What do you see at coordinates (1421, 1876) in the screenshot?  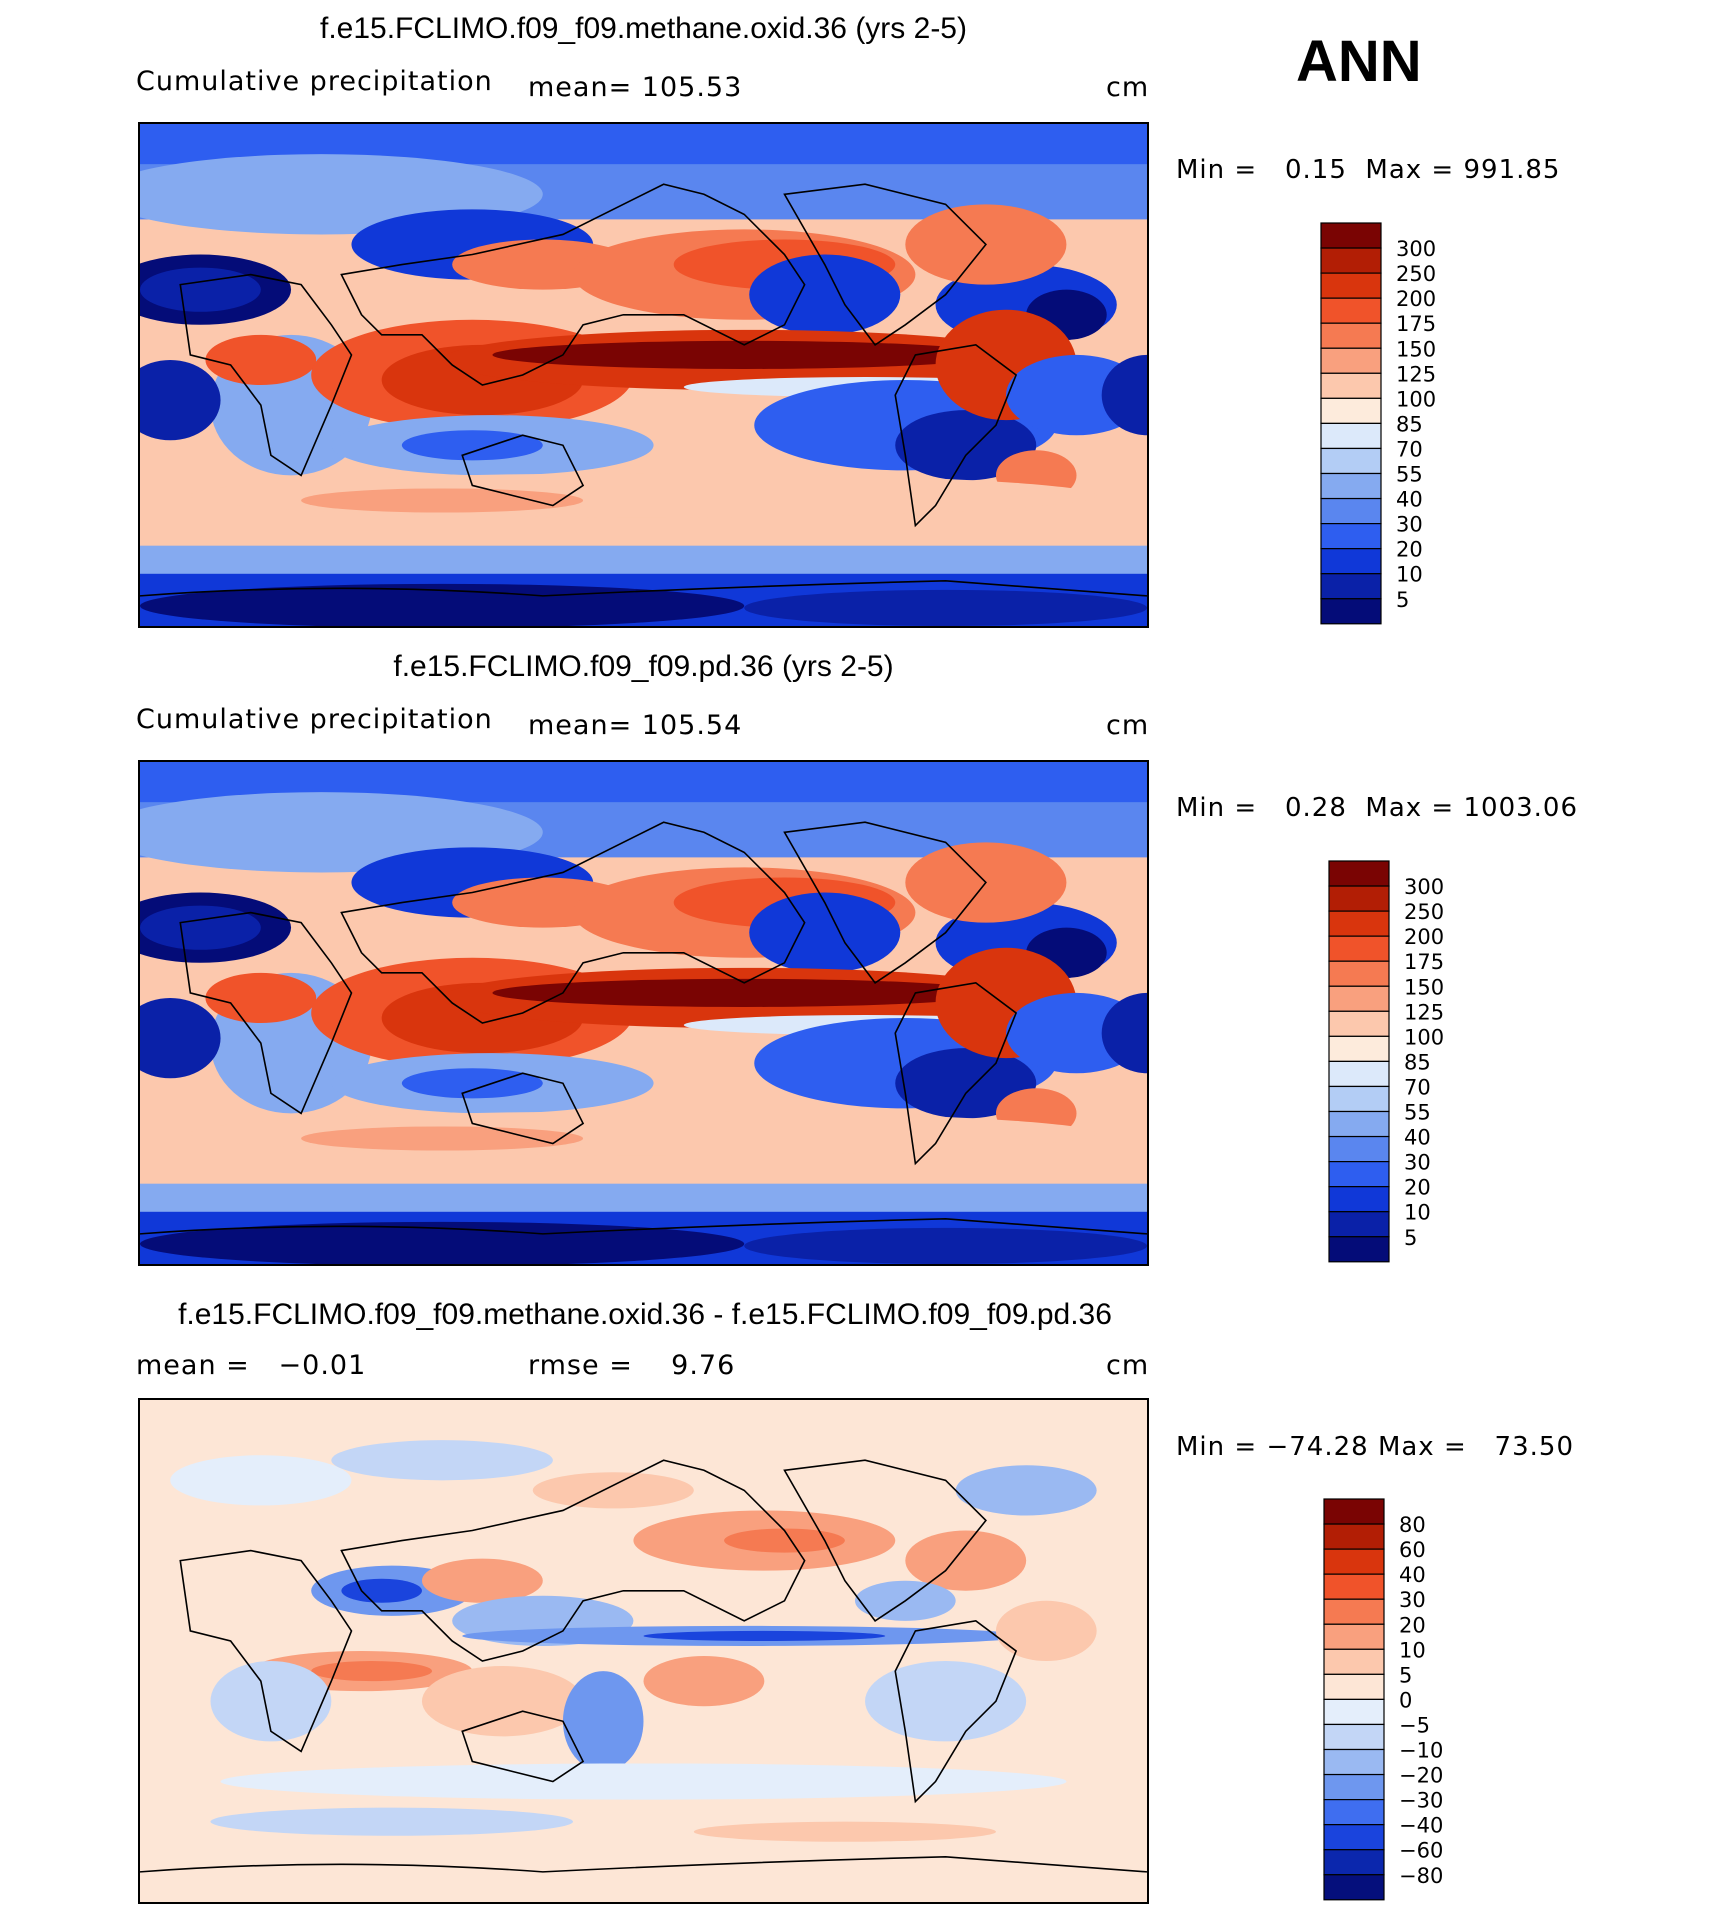 I see `colorbar-tick-label: −80` at bounding box center [1421, 1876].